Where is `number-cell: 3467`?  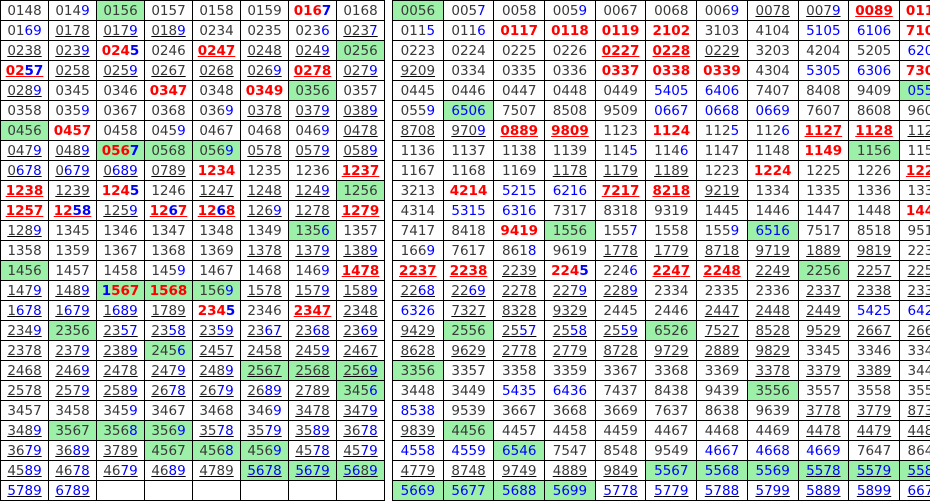 number-cell: 3467 is located at coordinates (168, 410).